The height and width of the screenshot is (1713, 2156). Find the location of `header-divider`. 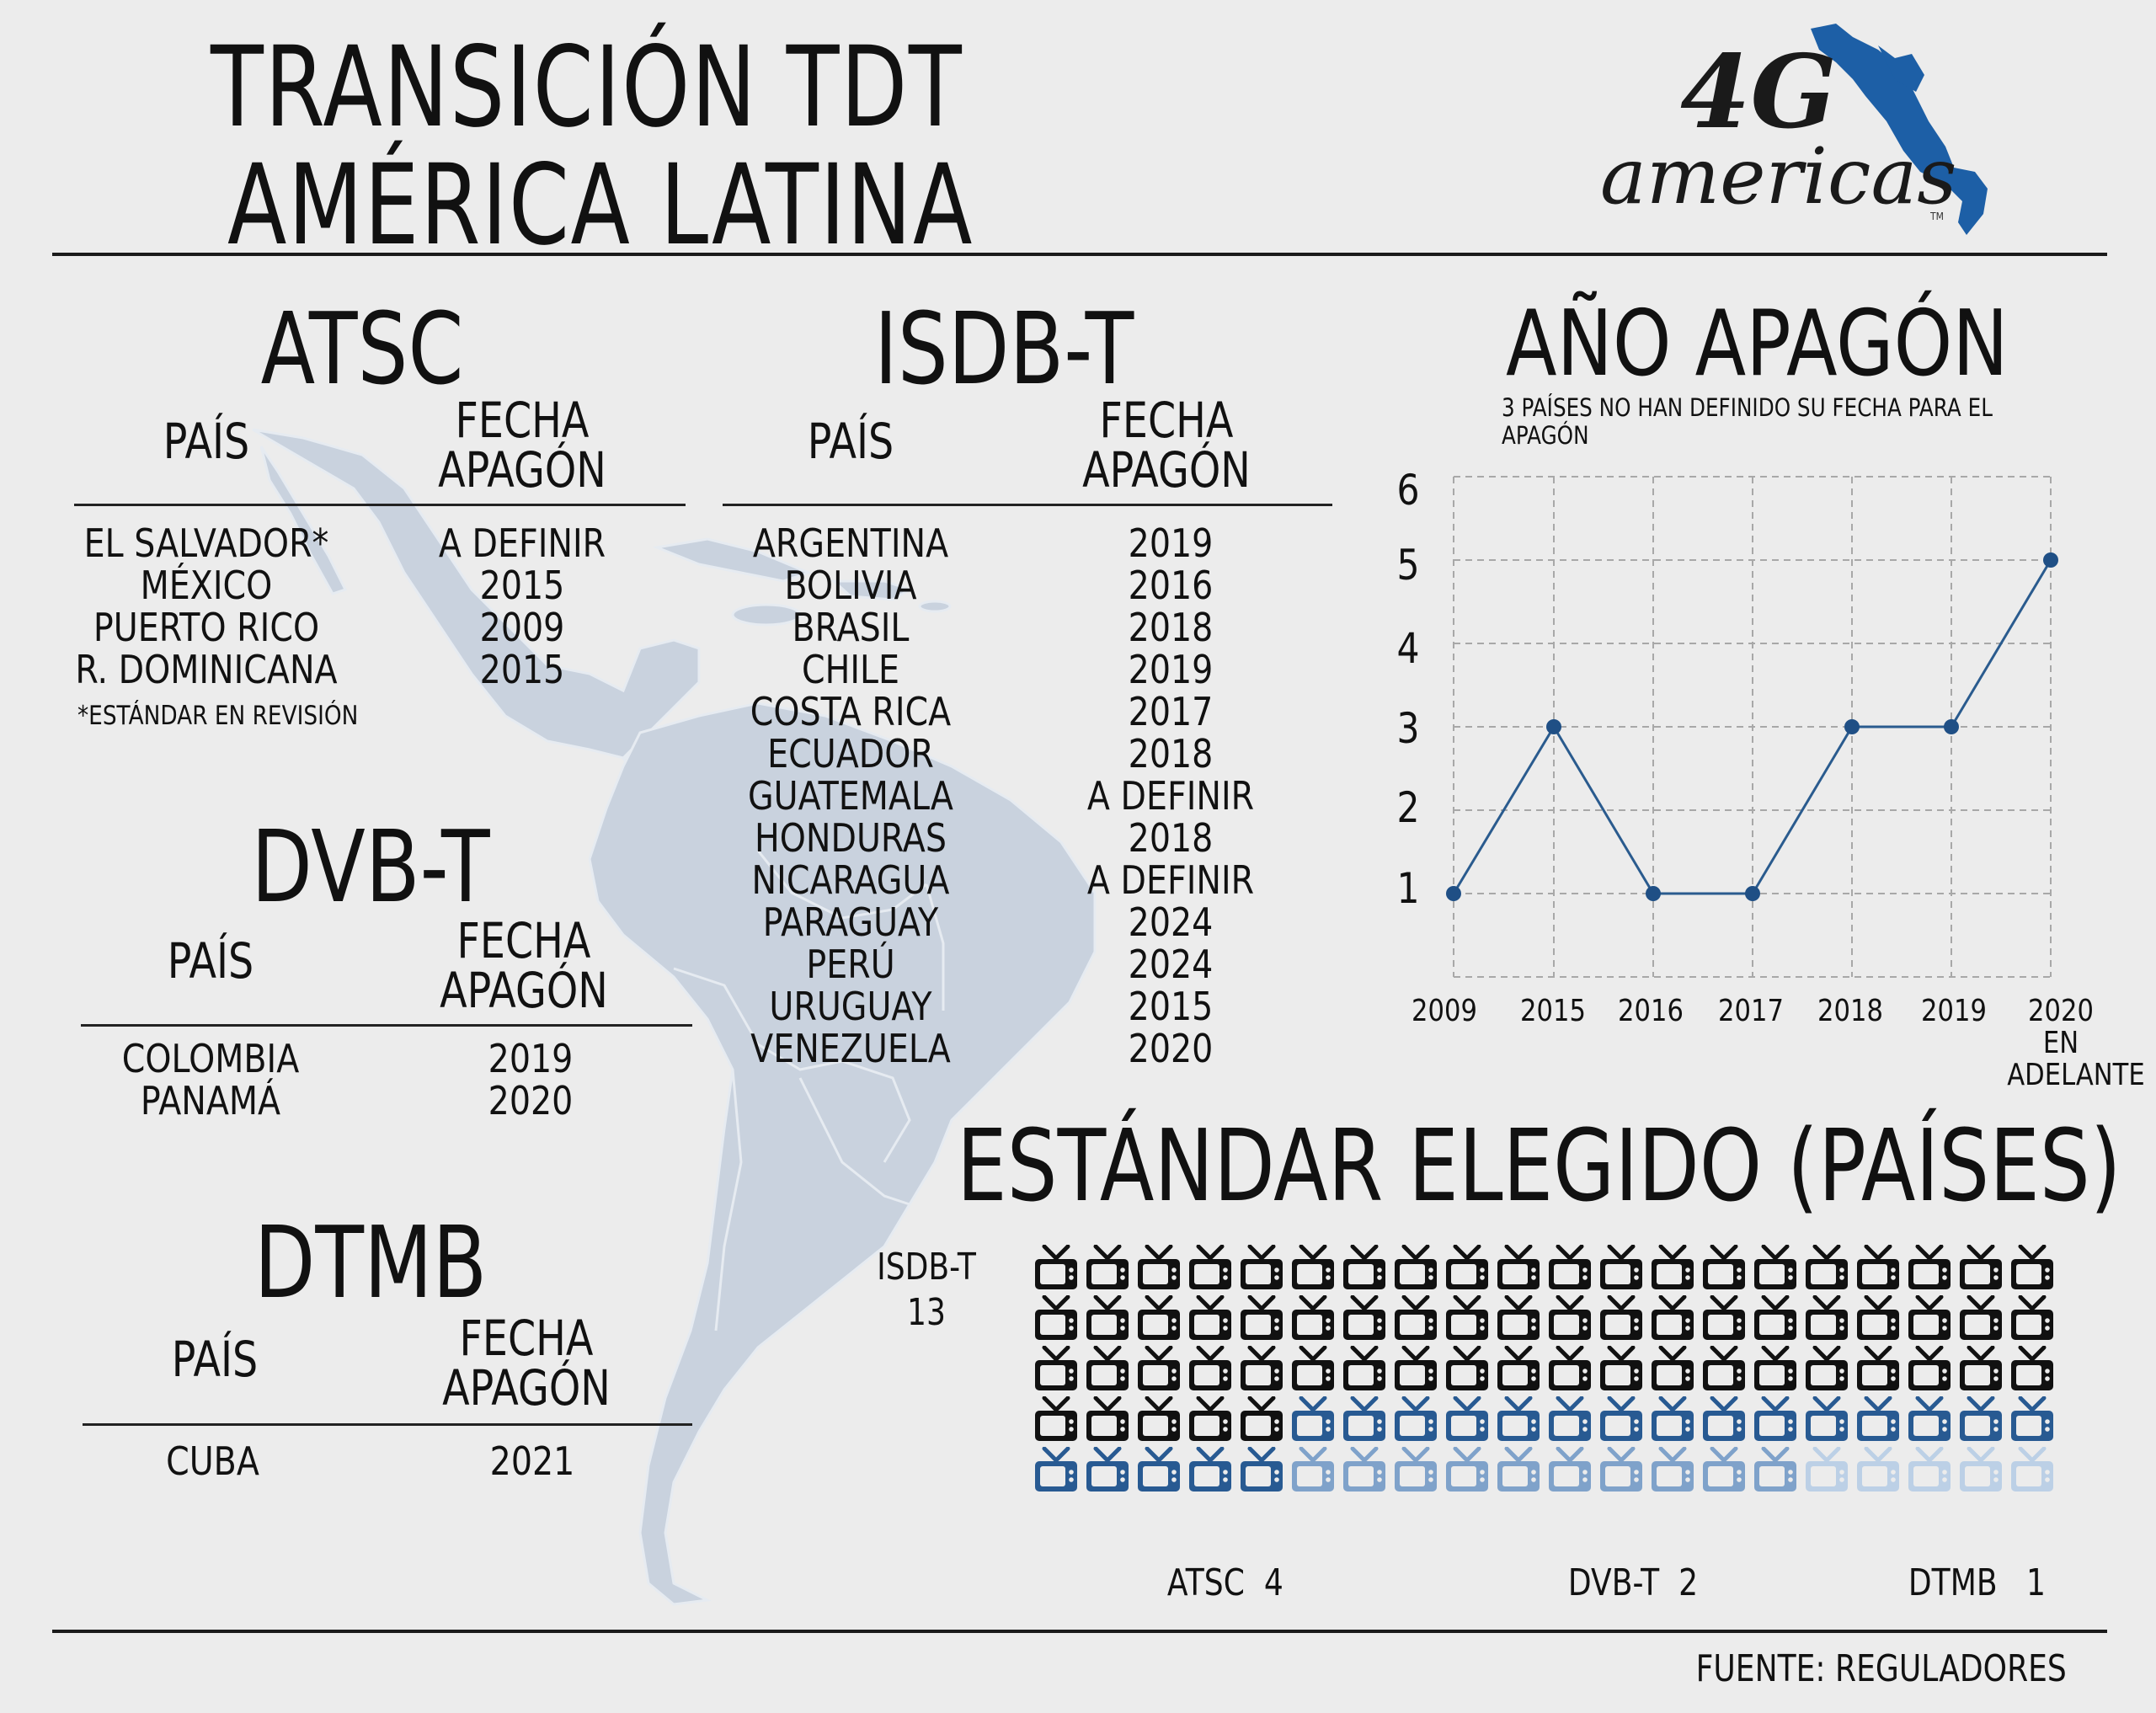

header-divider is located at coordinates (1079, 255).